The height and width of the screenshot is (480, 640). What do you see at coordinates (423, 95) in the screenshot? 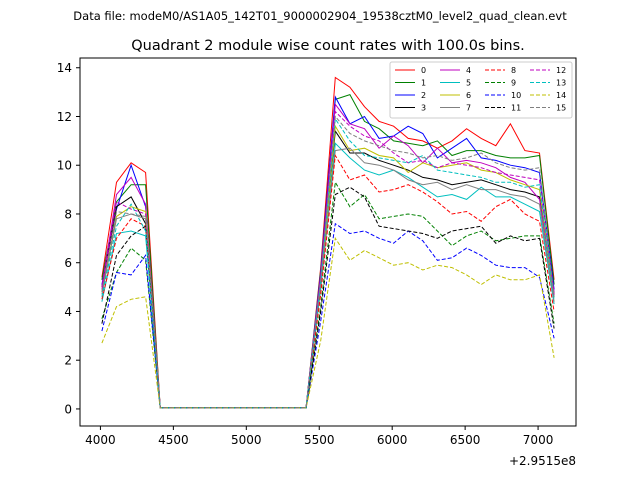
I see `legend-label-2: 2` at bounding box center [423, 95].